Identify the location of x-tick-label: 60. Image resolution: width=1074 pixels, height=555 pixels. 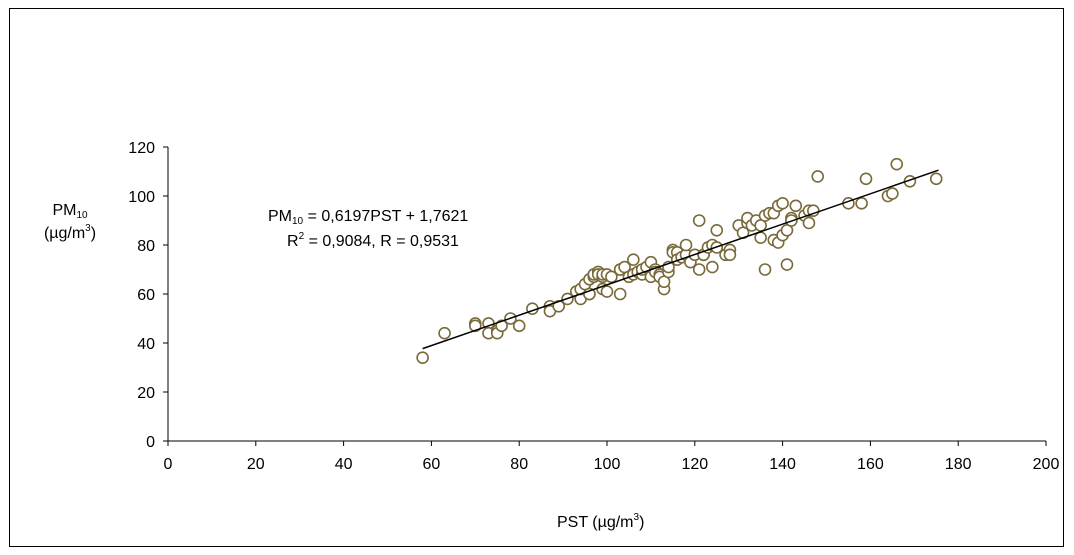
(432, 464).